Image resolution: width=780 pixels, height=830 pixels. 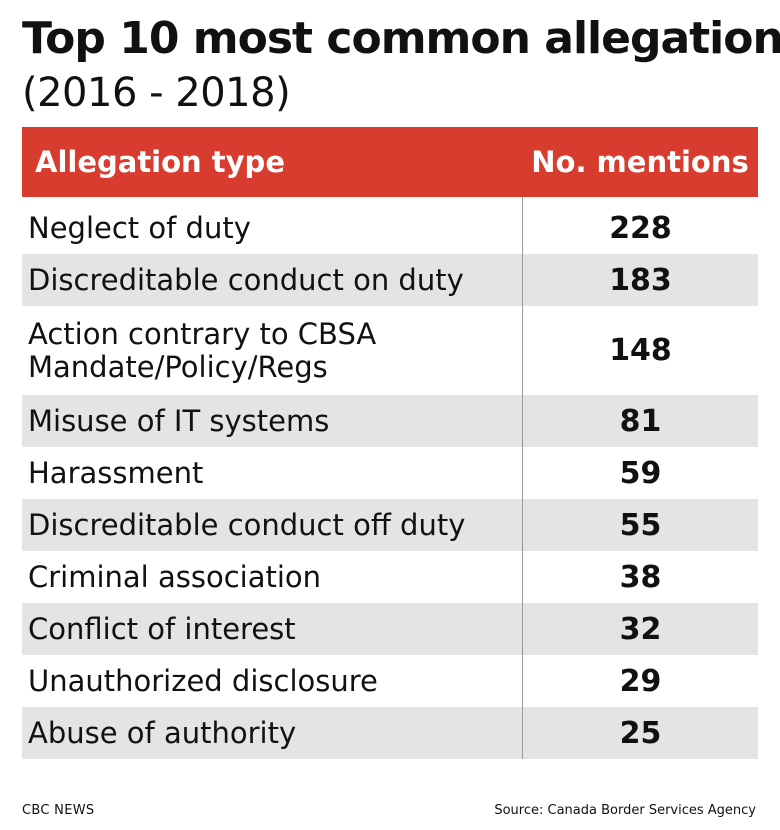 I want to click on allegation-type-cell: Discreditable conduct off duty, so click(x=247, y=524).